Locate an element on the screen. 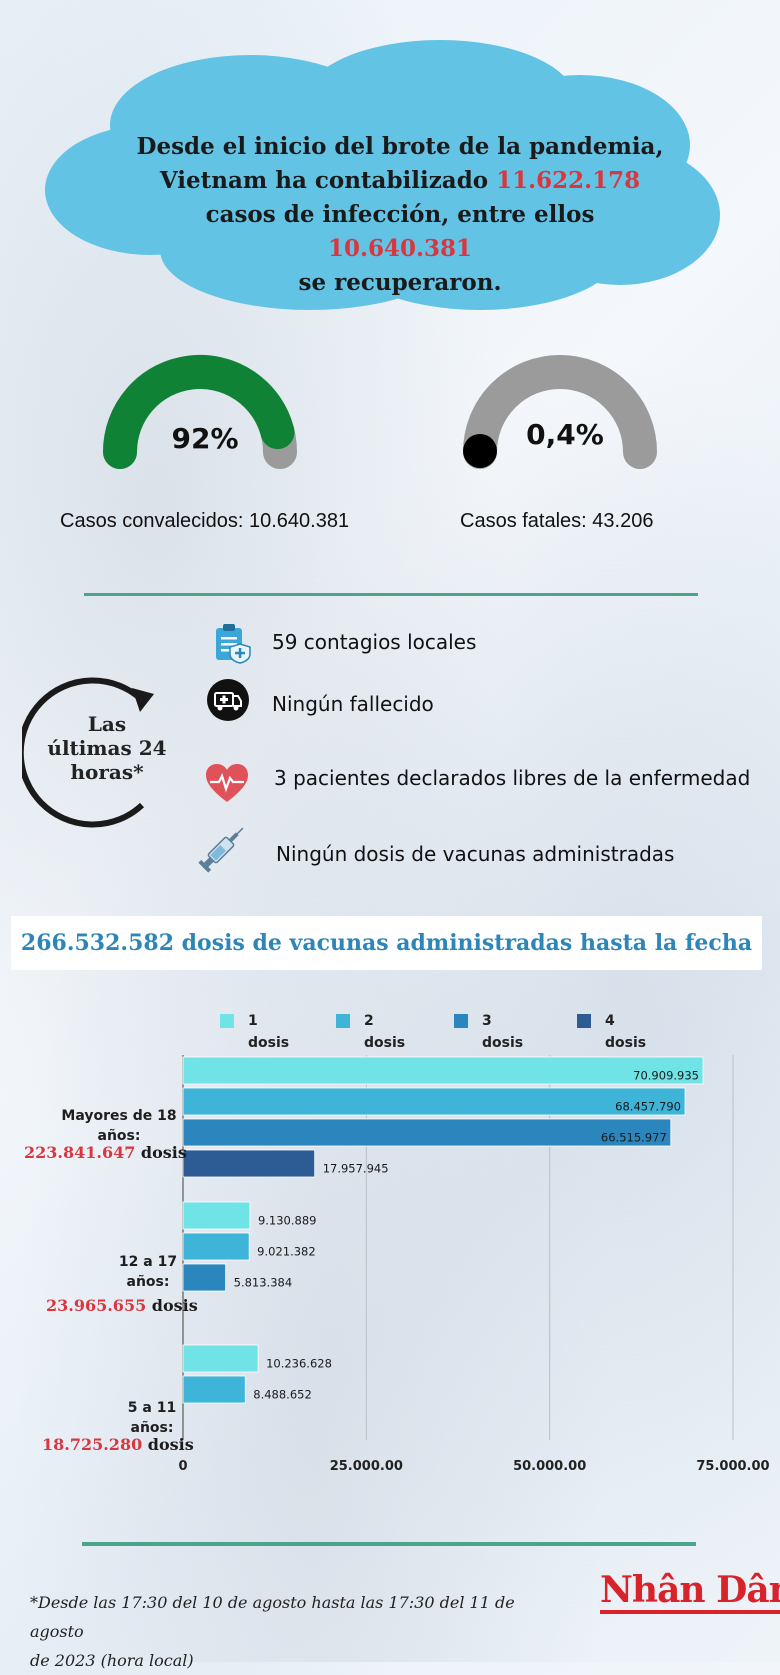 This screenshot has height=1675, width=780. category-label-kids: 5 a 11 años: is located at coordinates (152, 1418).